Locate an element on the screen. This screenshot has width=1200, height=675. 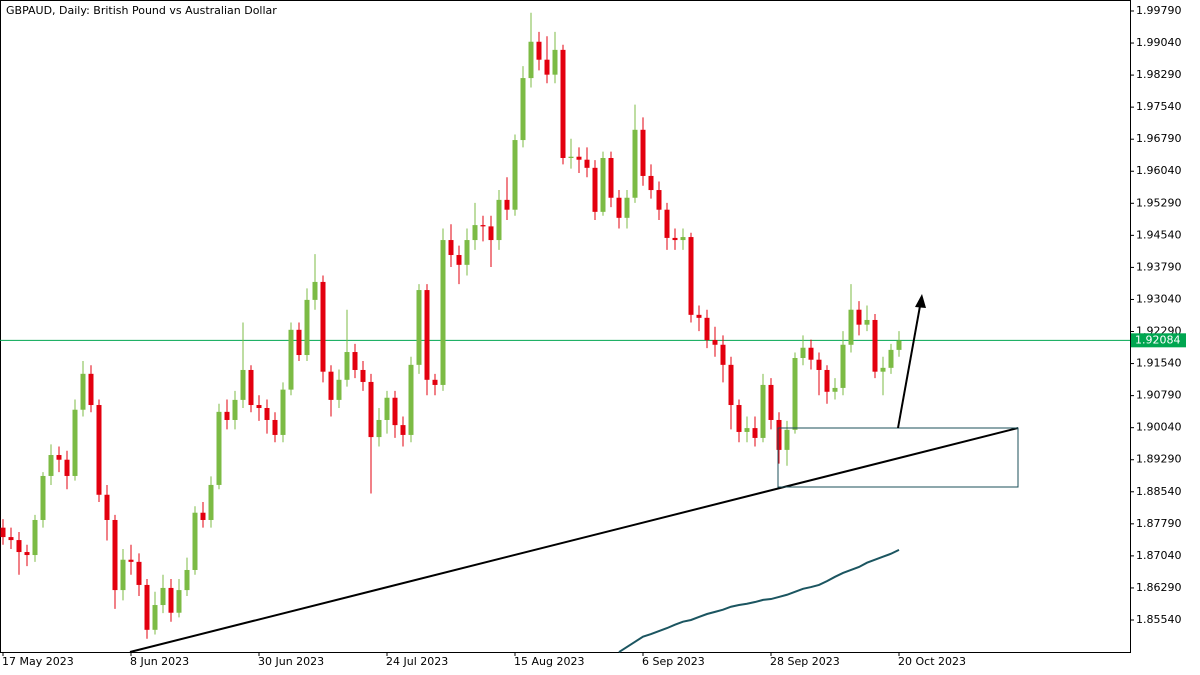
current-price-tag is located at coordinates (1158, 340).